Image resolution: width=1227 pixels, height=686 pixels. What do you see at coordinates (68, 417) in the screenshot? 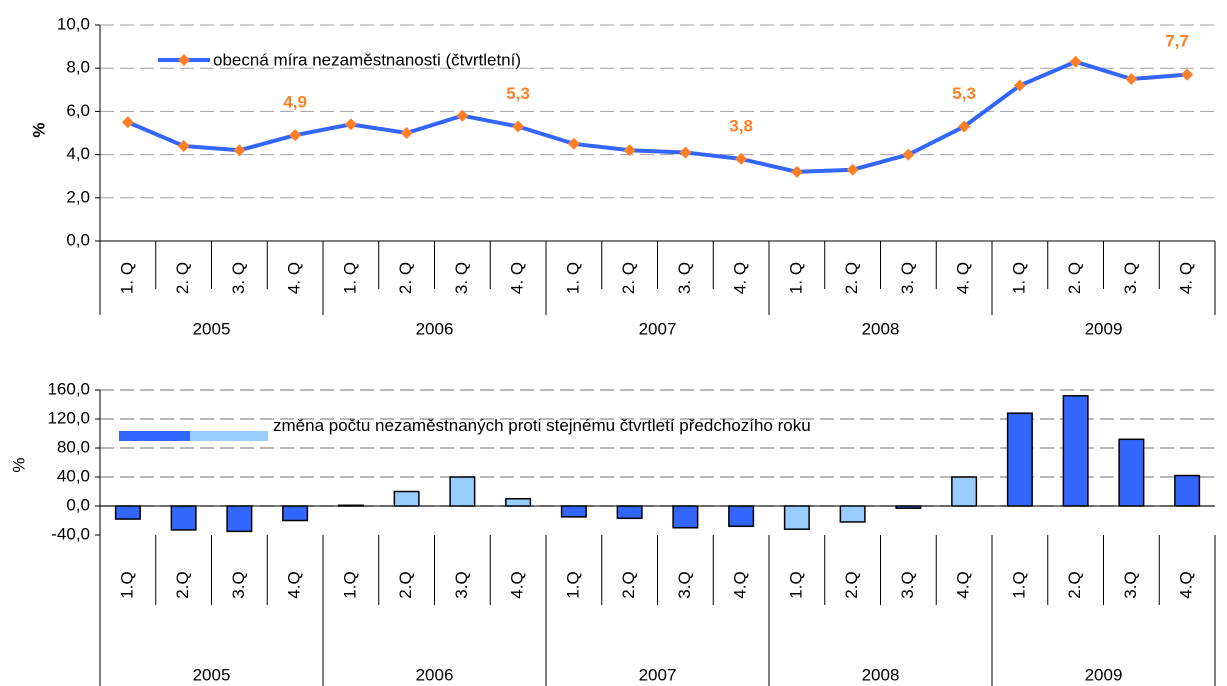
I see `y-tick-label: 120,0` at bounding box center [68, 417].